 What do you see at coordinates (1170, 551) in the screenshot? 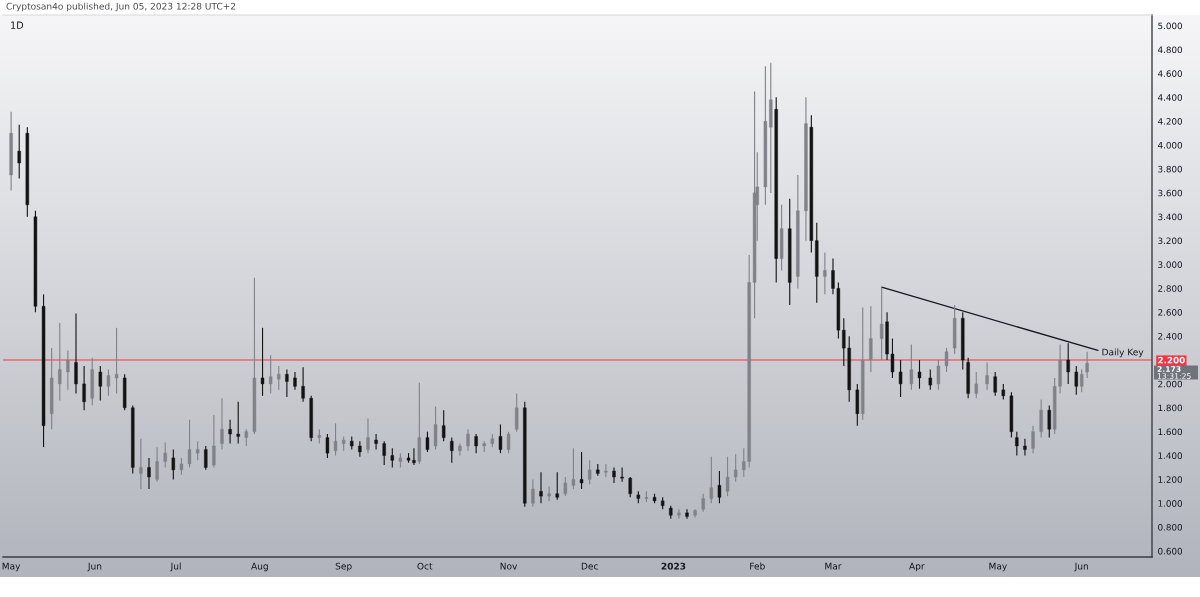
I see `y-tick-label: 0.600` at bounding box center [1170, 551].